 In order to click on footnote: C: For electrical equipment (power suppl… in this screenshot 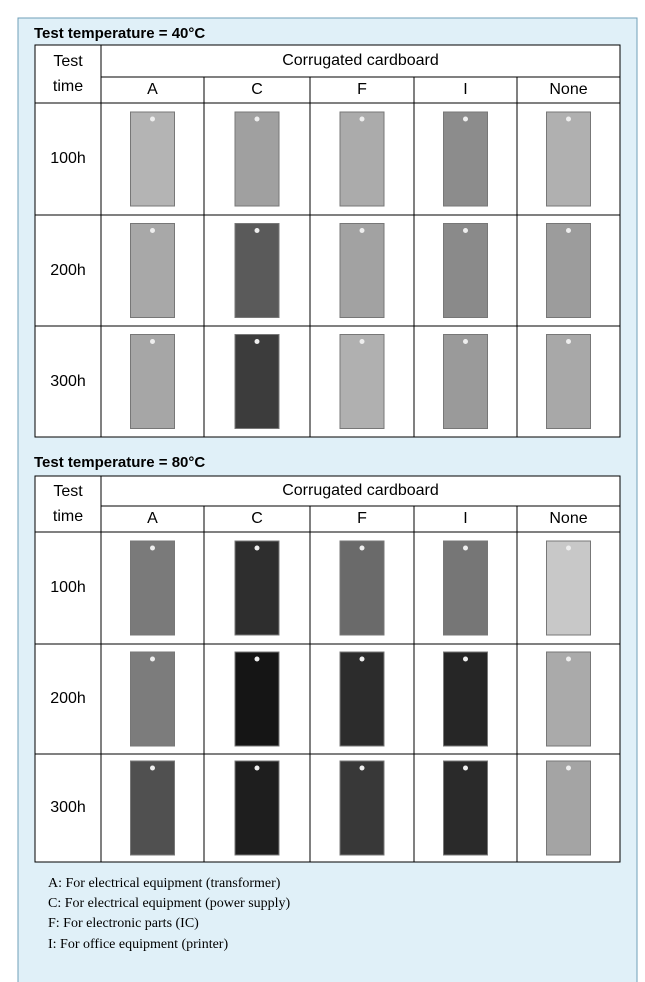, I will do `click(169, 903)`.